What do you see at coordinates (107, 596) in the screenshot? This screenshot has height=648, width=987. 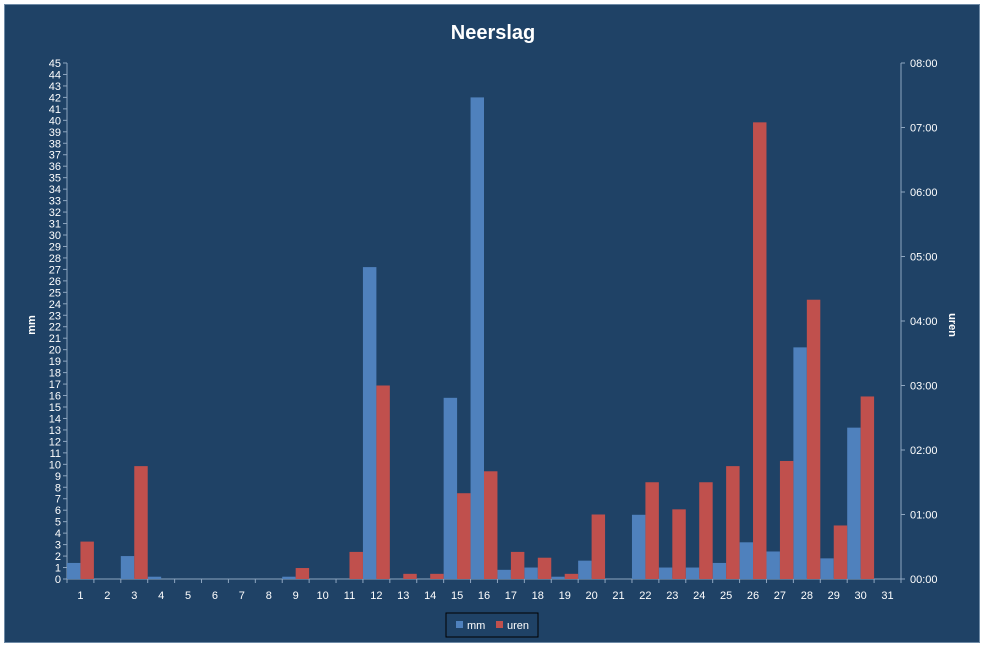 I see `x-tick-label: 2` at bounding box center [107, 596].